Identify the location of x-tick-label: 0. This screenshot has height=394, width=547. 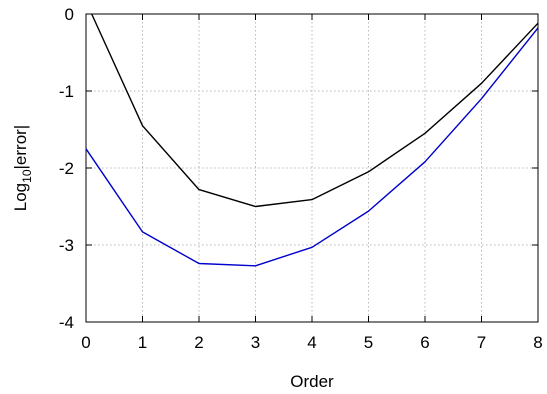
(85, 342).